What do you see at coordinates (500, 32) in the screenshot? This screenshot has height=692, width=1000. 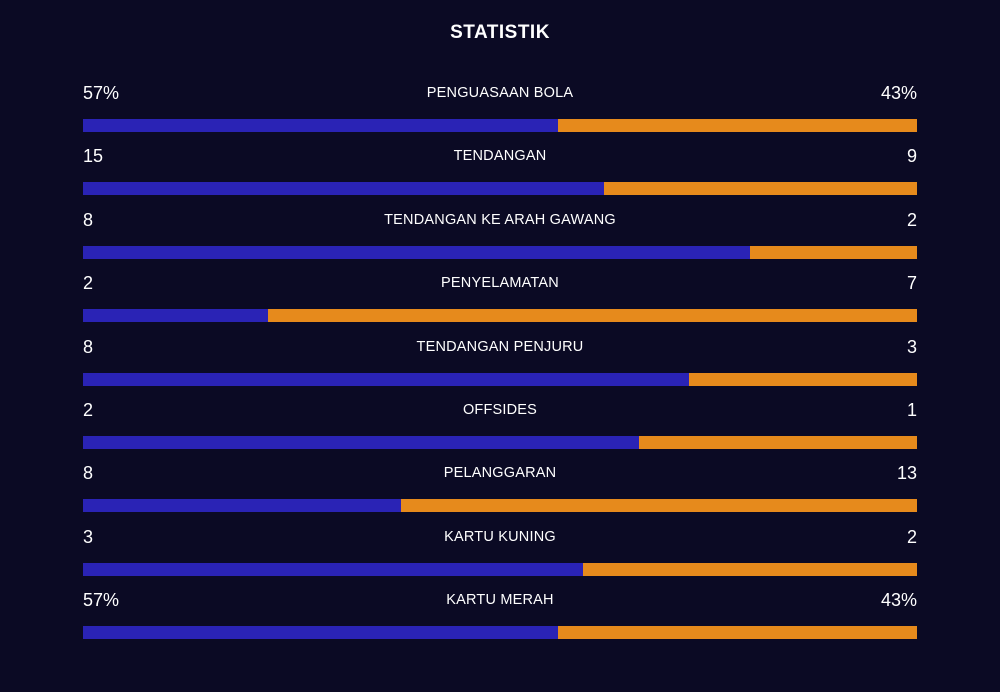 I see `page-title: STATISTIK` at bounding box center [500, 32].